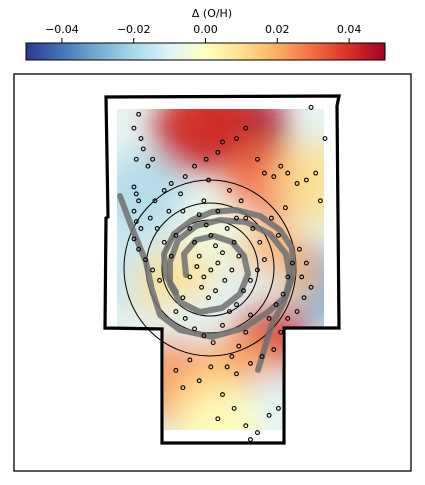  I want to click on colorbar-tick-label: 0.00, so click(205, 29).